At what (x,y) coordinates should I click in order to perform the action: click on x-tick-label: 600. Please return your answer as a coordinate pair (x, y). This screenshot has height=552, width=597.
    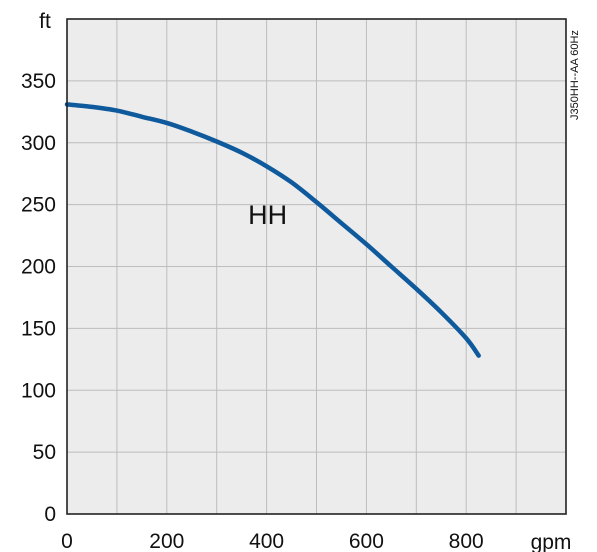
    Looking at the image, I should click on (366, 541).